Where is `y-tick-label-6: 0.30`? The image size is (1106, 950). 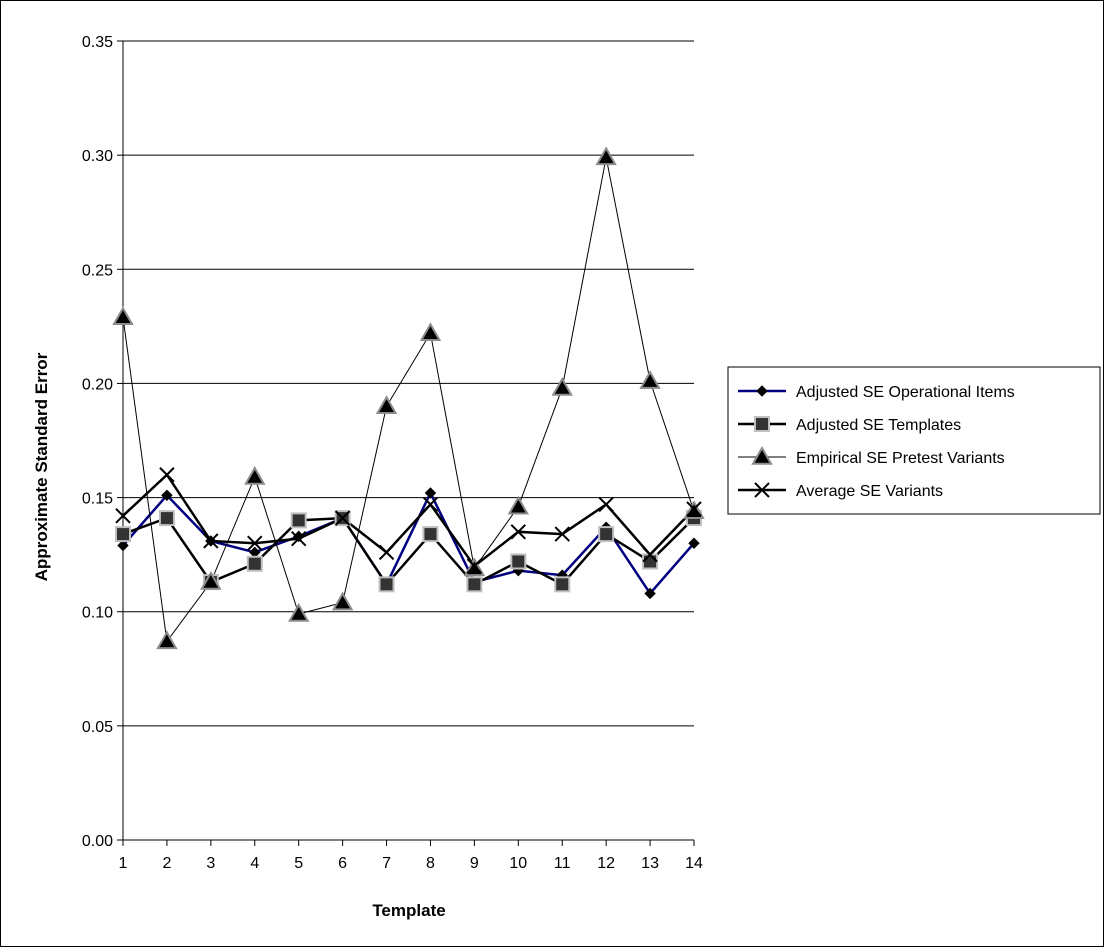 y-tick-label-6: 0.30 is located at coordinates (97, 156).